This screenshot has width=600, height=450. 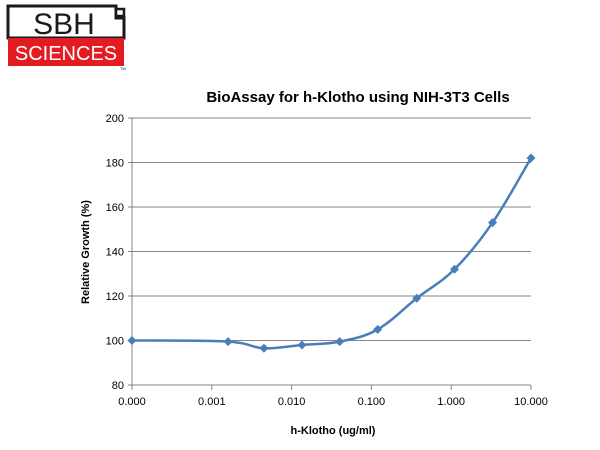 What do you see at coordinates (115, 297) in the screenshot?
I see `y-tick-label: 120` at bounding box center [115, 297].